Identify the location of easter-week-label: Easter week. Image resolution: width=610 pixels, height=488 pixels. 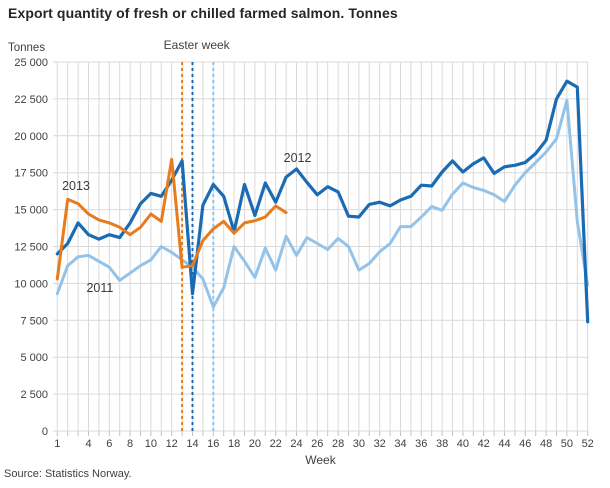
(197, 45).